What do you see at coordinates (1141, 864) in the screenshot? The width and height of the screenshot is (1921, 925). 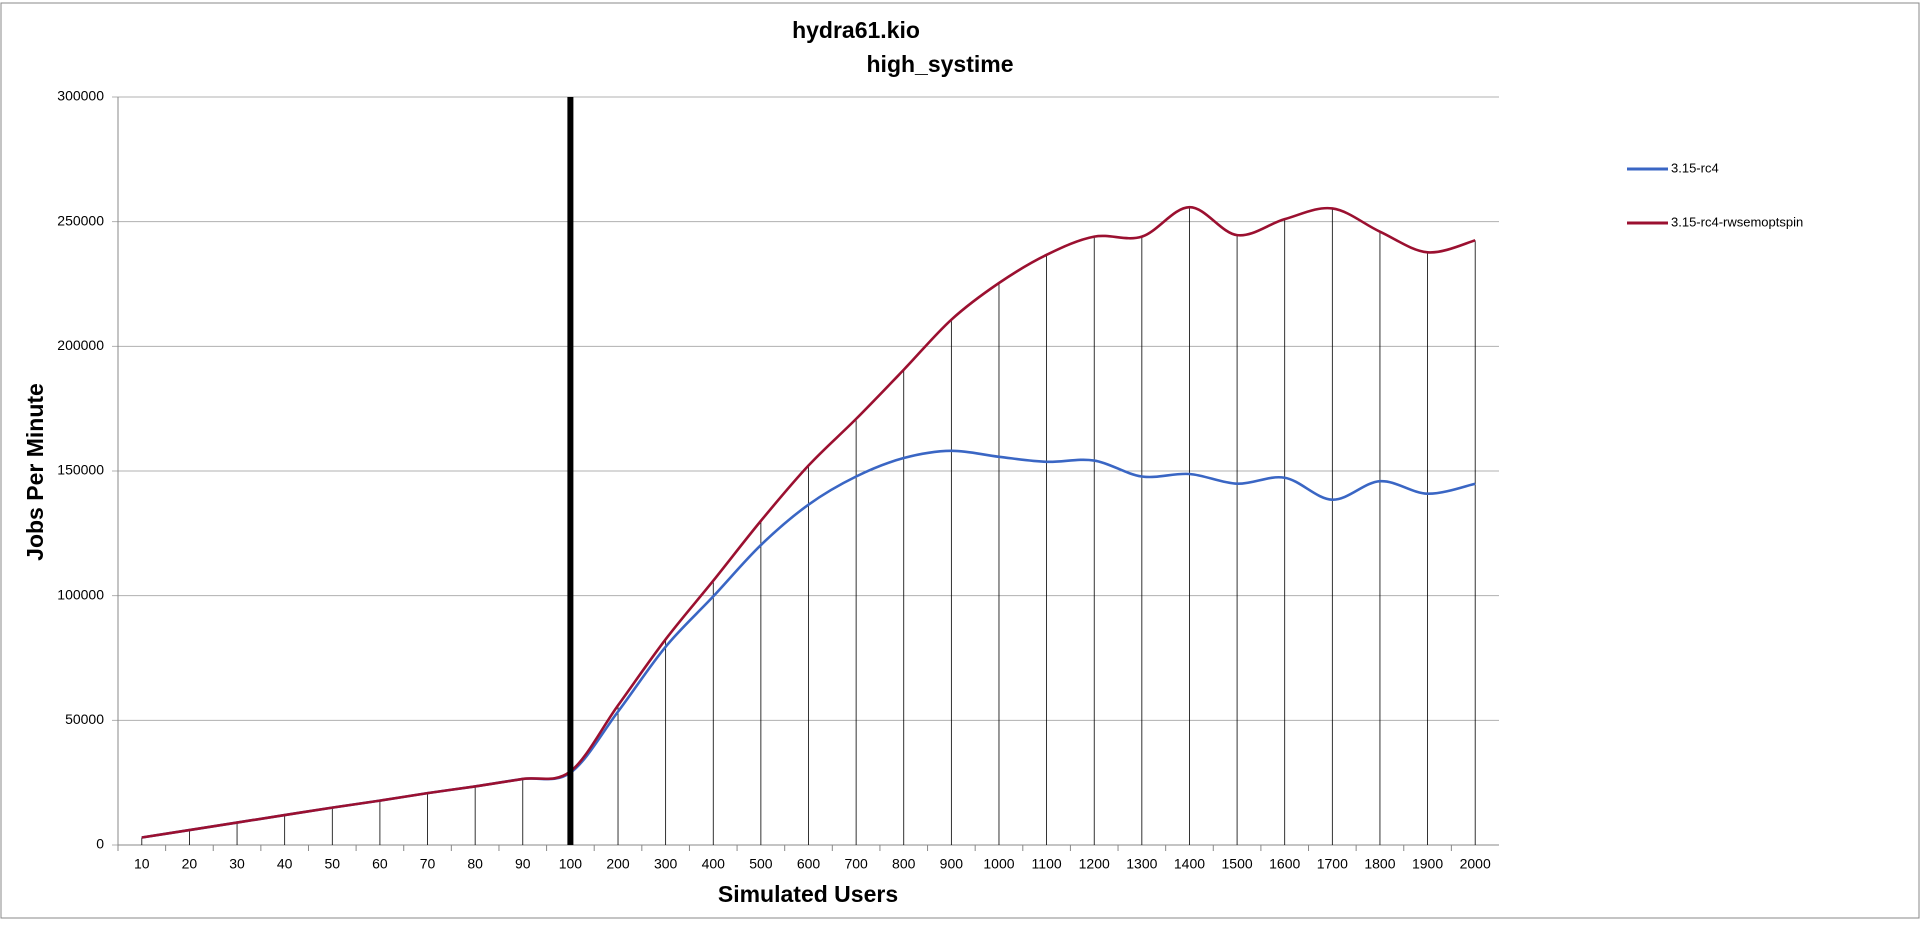 I see `x-tick-label: 1300` at bounding box center [1141, 864].